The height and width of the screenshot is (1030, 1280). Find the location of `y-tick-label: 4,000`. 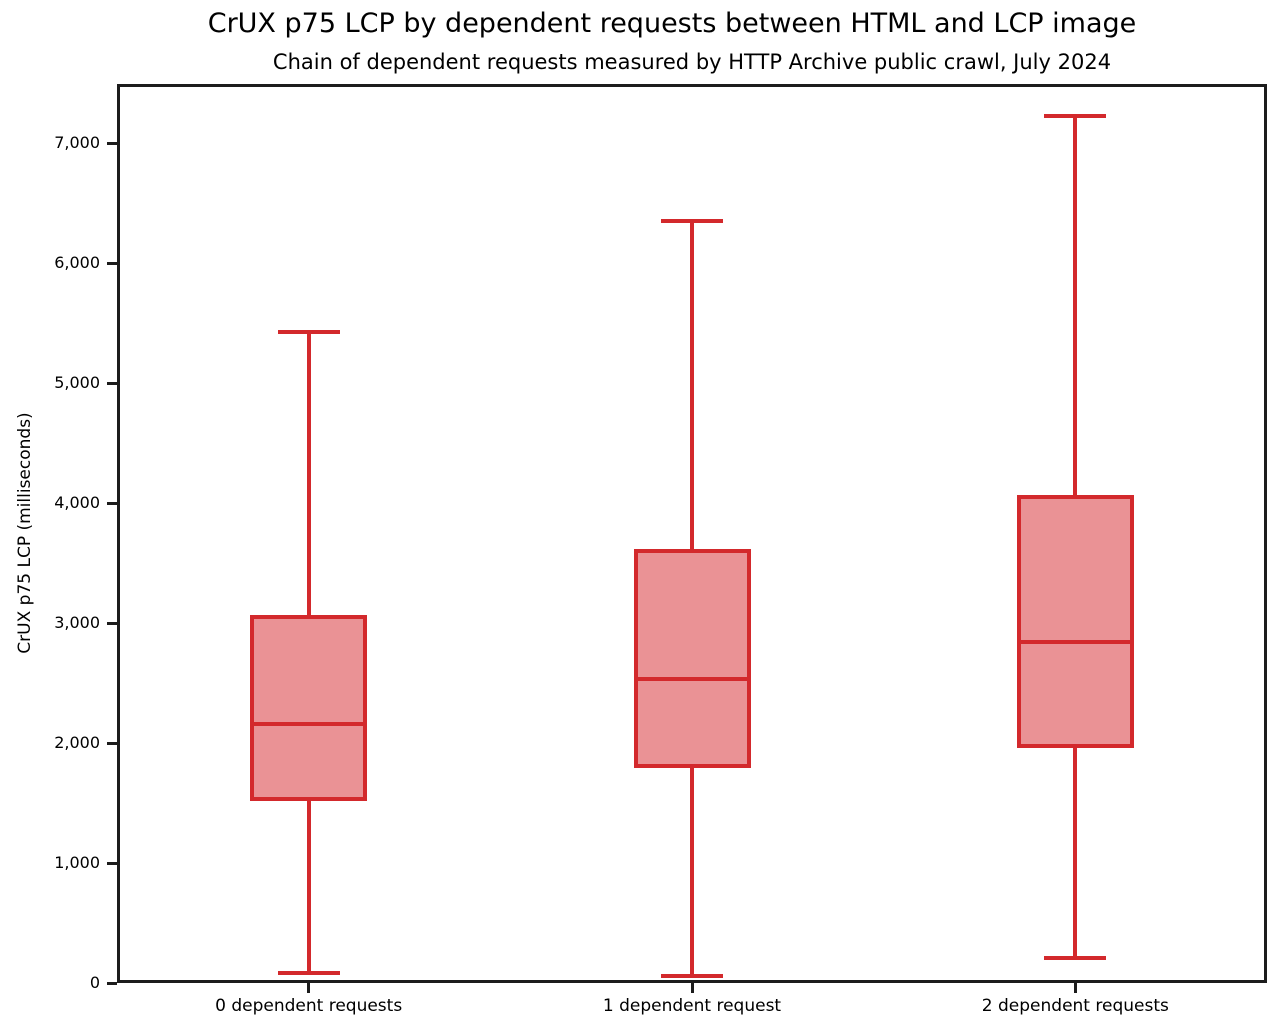

y-tick-label: 4,000 is located at coordinates (77, 503).